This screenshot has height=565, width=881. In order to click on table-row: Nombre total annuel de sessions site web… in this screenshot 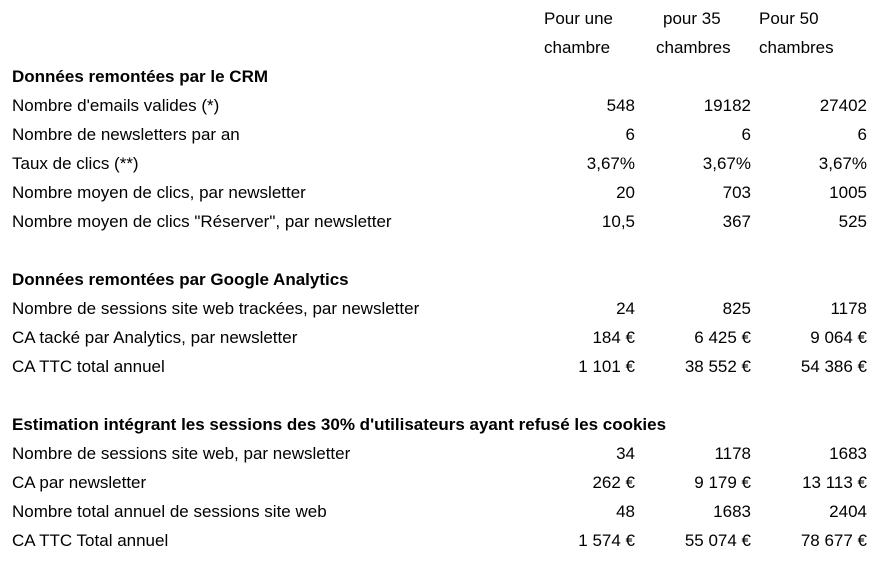, I will do `click(440, 511)`.